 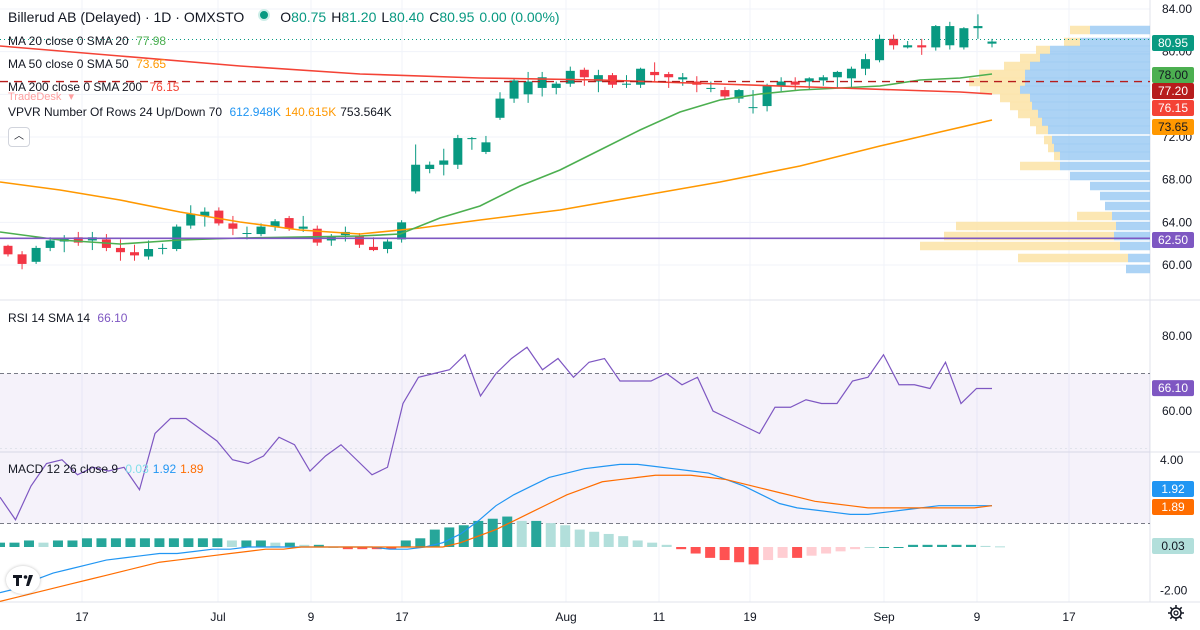 I want to click on ma50-legend: MA 50 close 0 SMA 50 73.65, so click(x=89, y=64).